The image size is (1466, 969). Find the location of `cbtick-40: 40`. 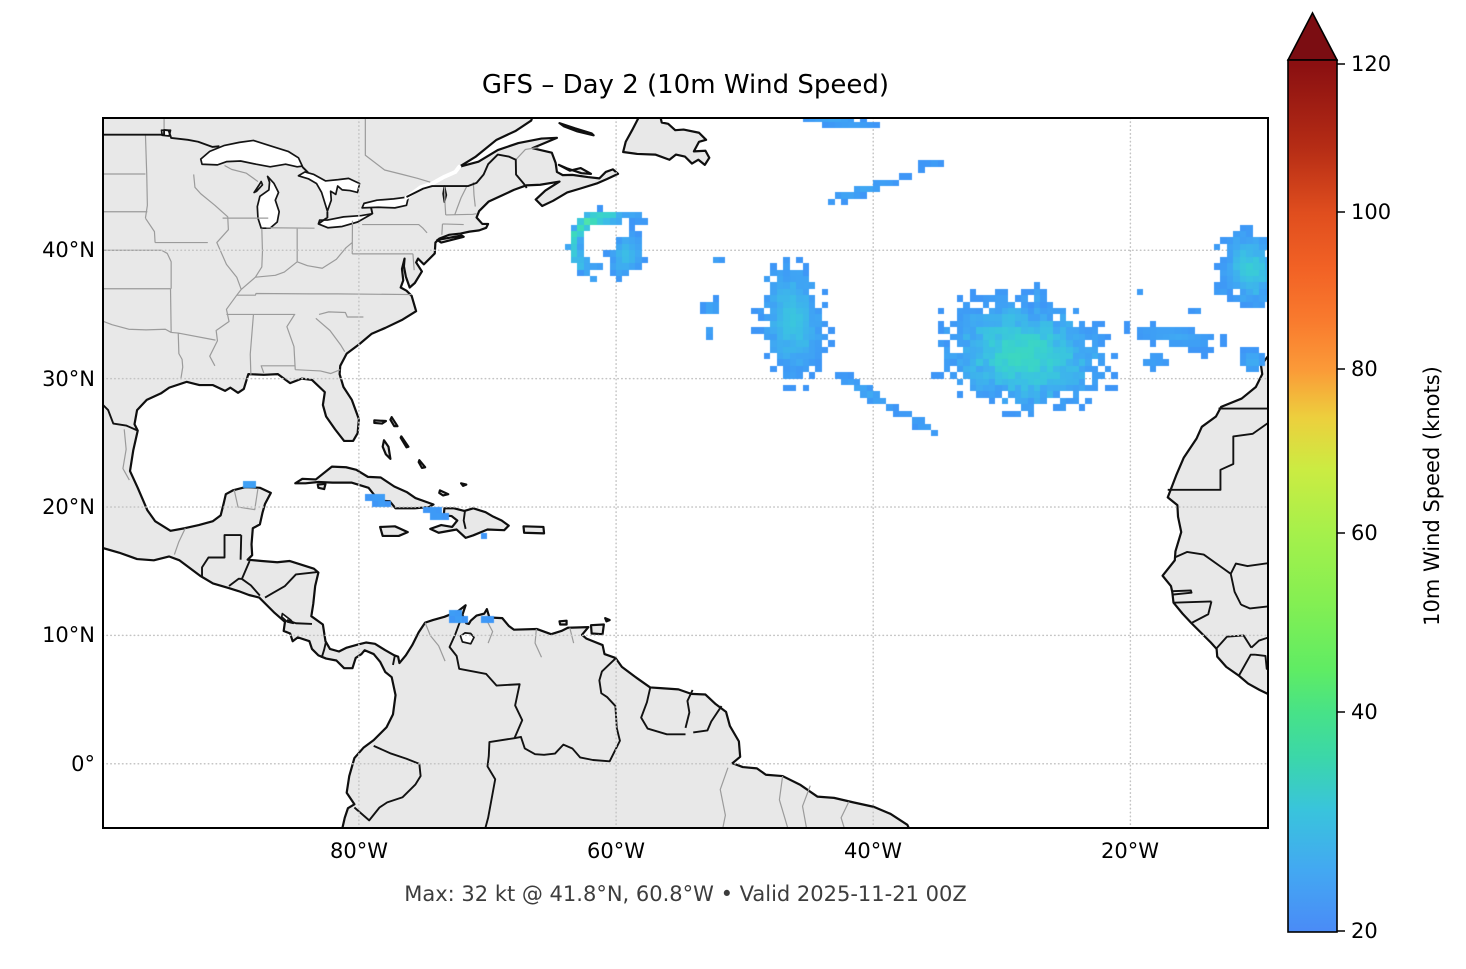

cbtick-40: 40 is located at coordinates (1364, 712).